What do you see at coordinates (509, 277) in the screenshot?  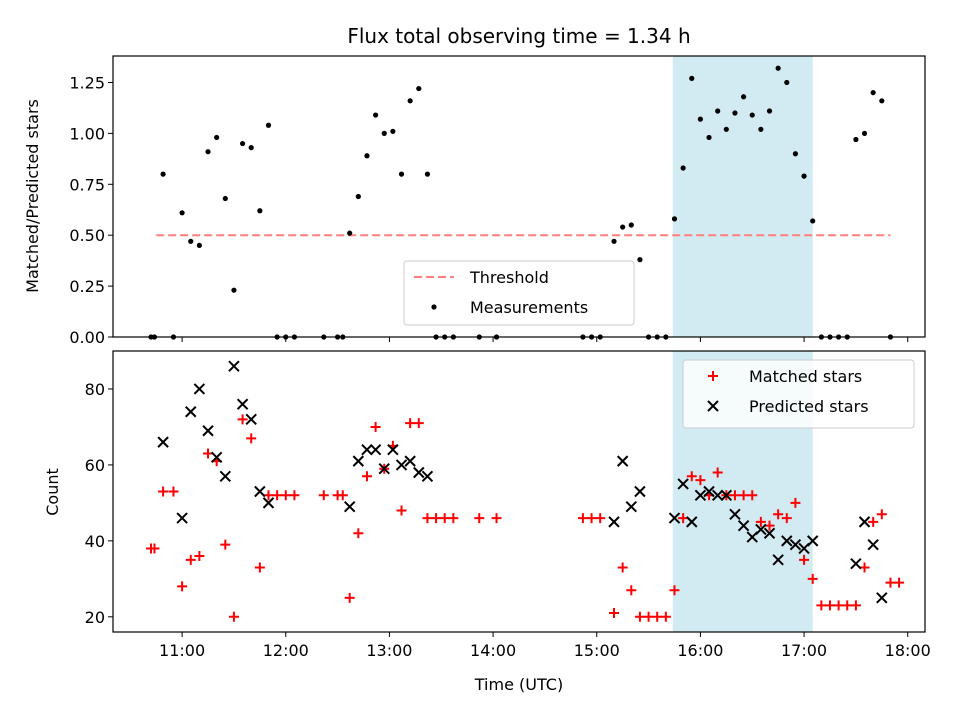 I see `legend-label: Threshold` at bounding box center [509, 277].